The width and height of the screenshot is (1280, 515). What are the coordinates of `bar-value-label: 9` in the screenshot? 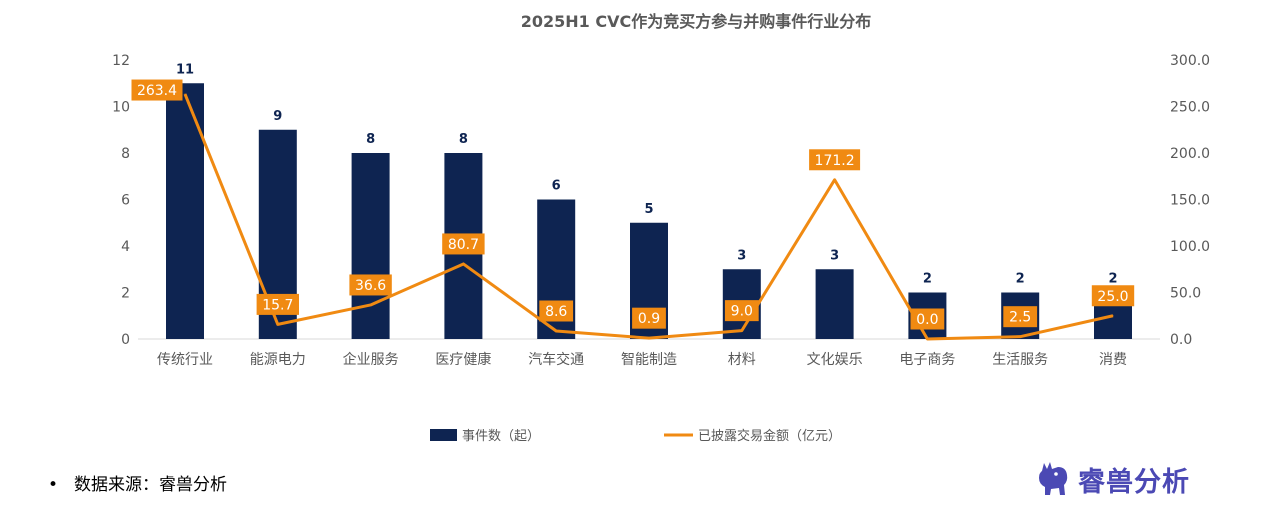 It's located at (277, 116).